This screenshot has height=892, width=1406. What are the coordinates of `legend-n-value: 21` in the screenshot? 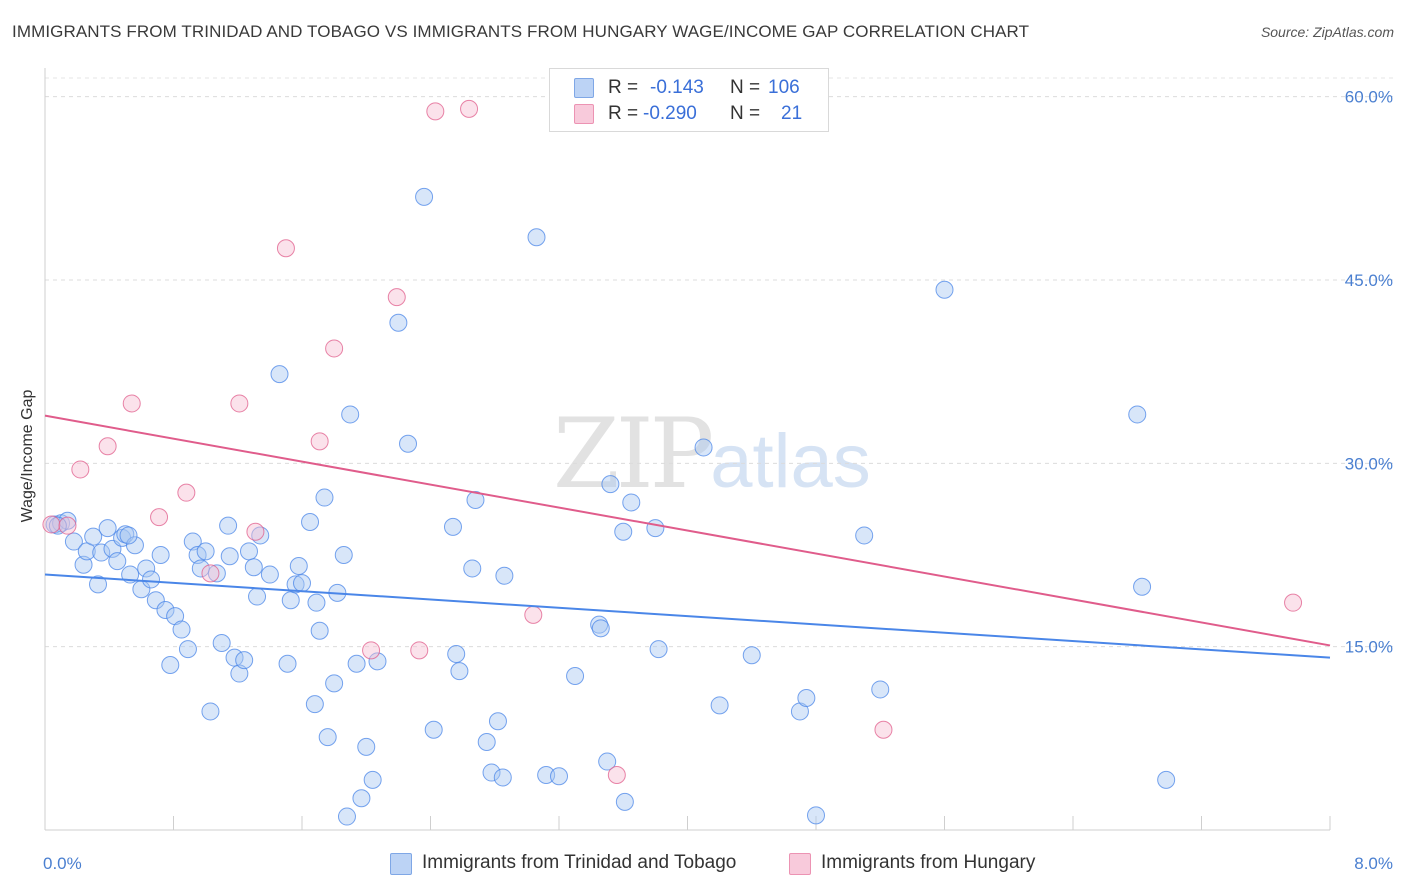 It's located at (792, 113).